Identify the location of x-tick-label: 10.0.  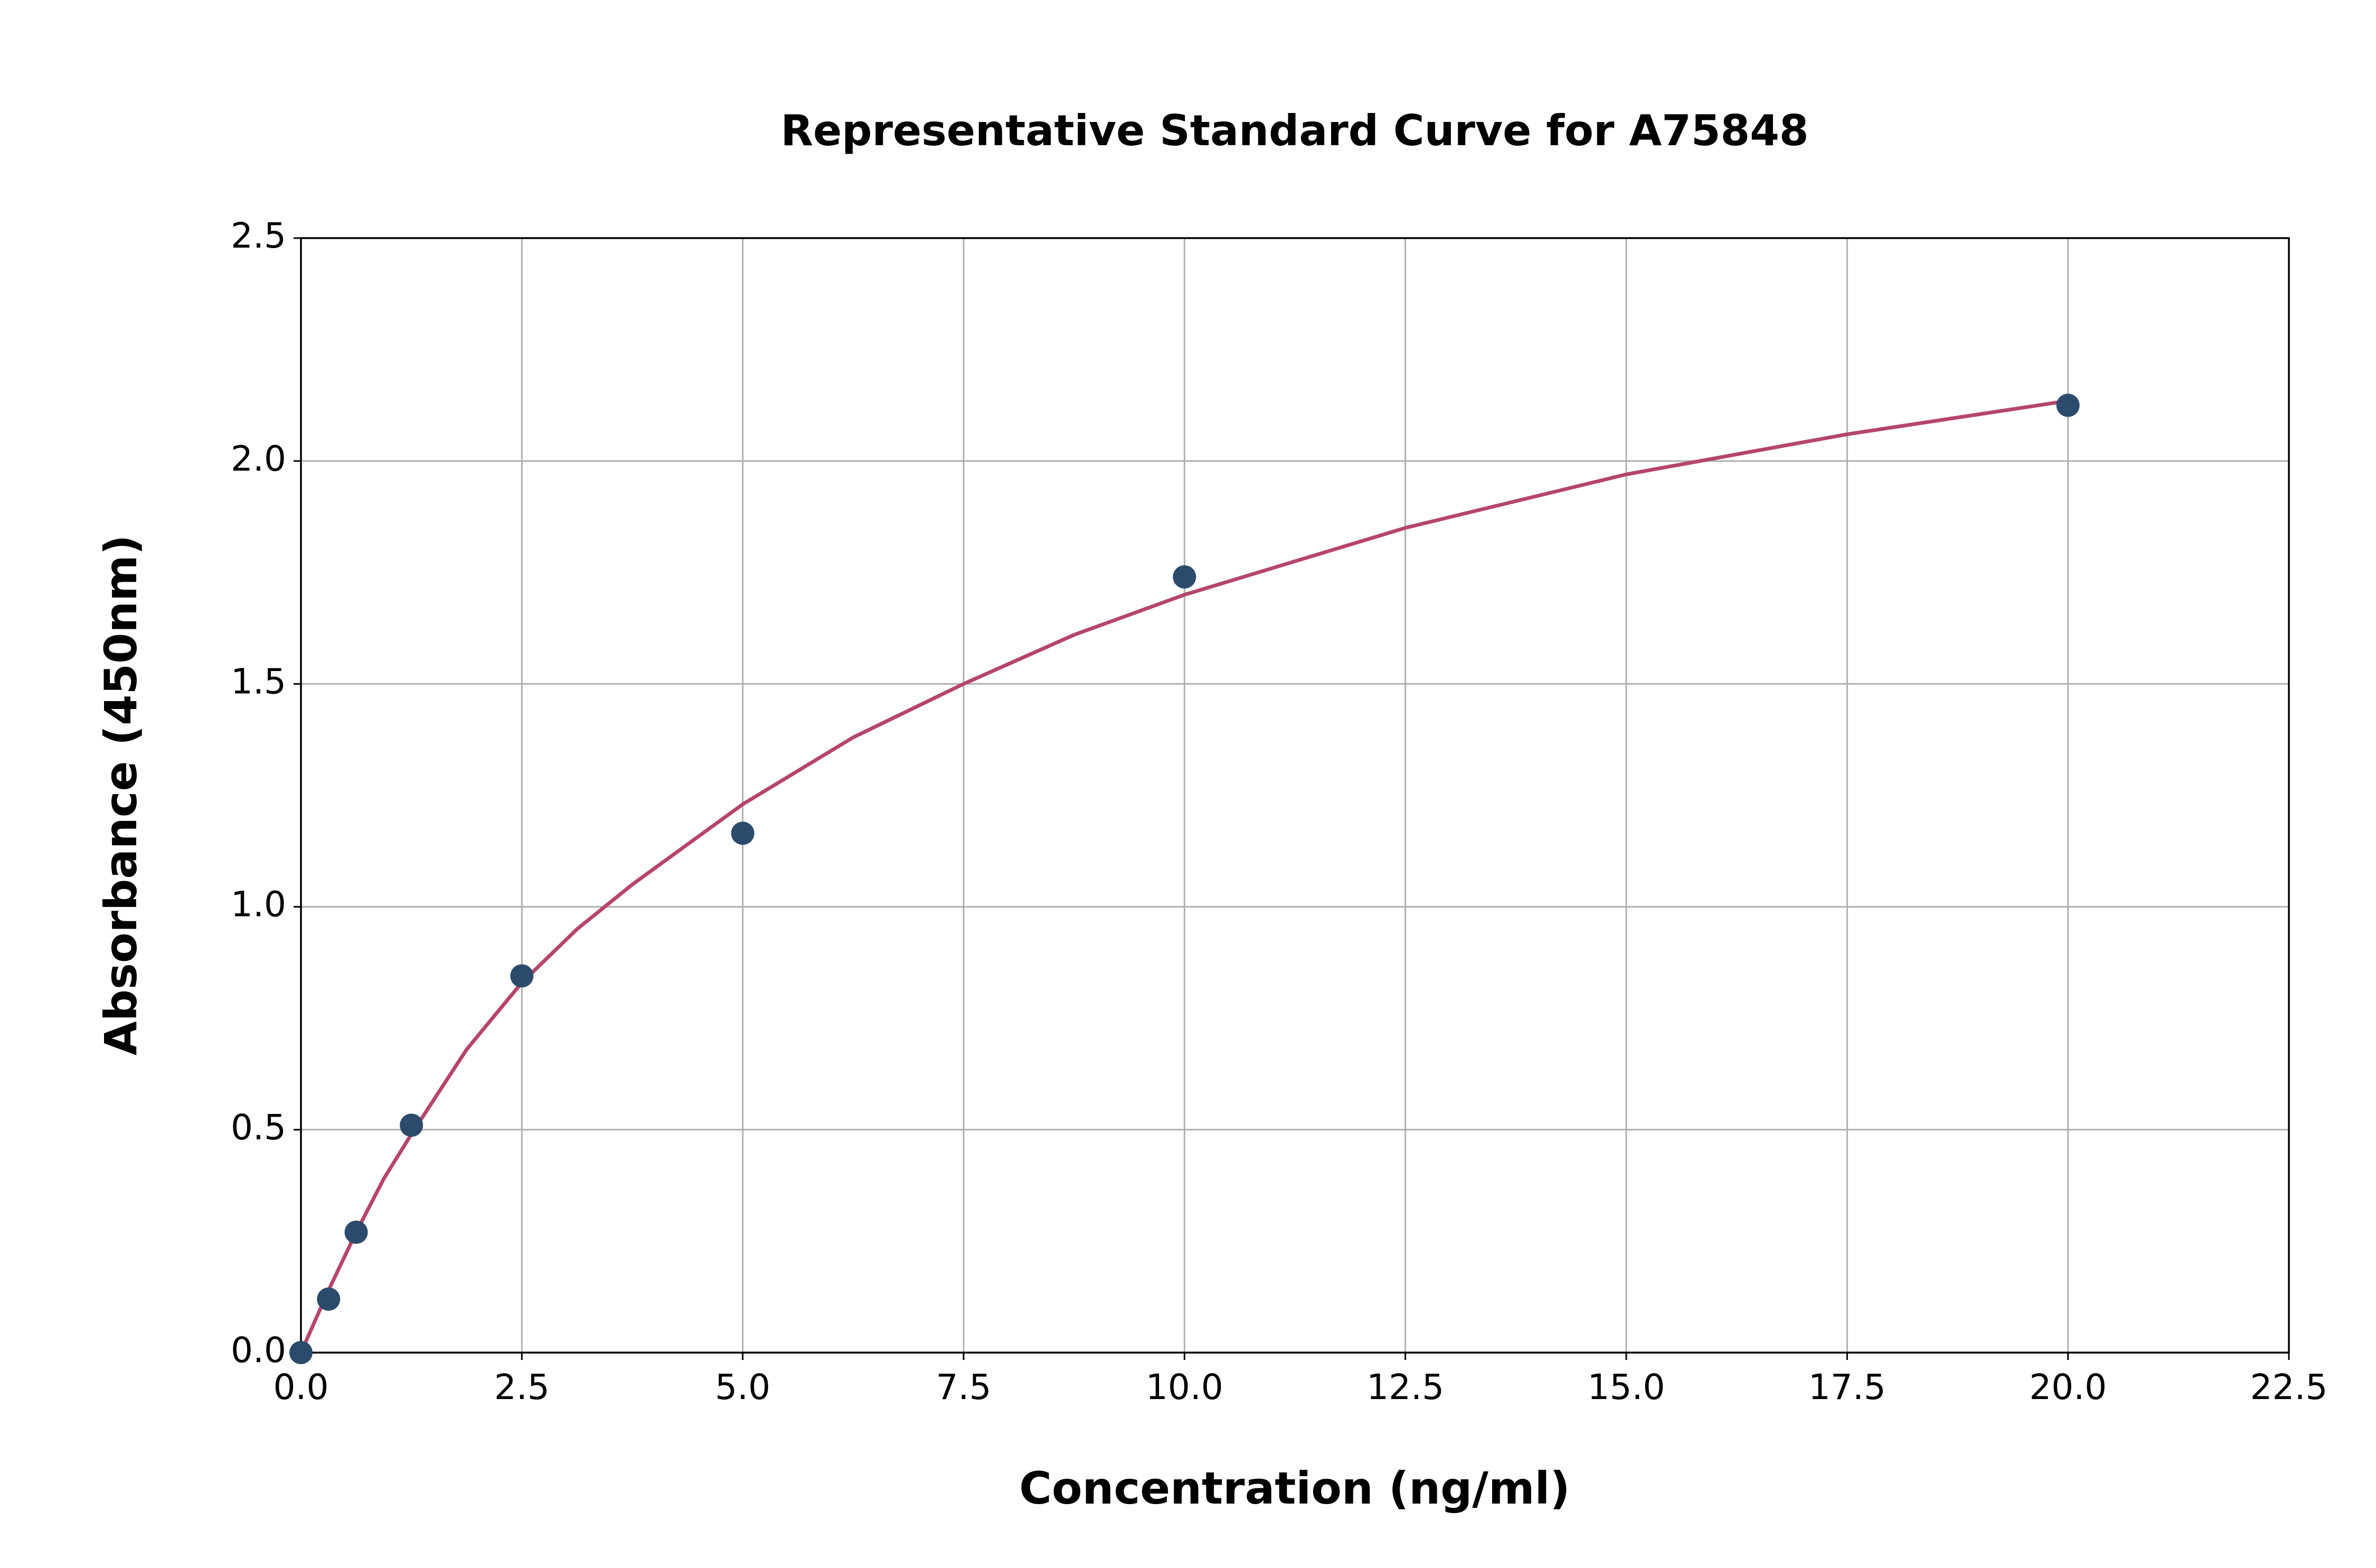
(1184, 1387).